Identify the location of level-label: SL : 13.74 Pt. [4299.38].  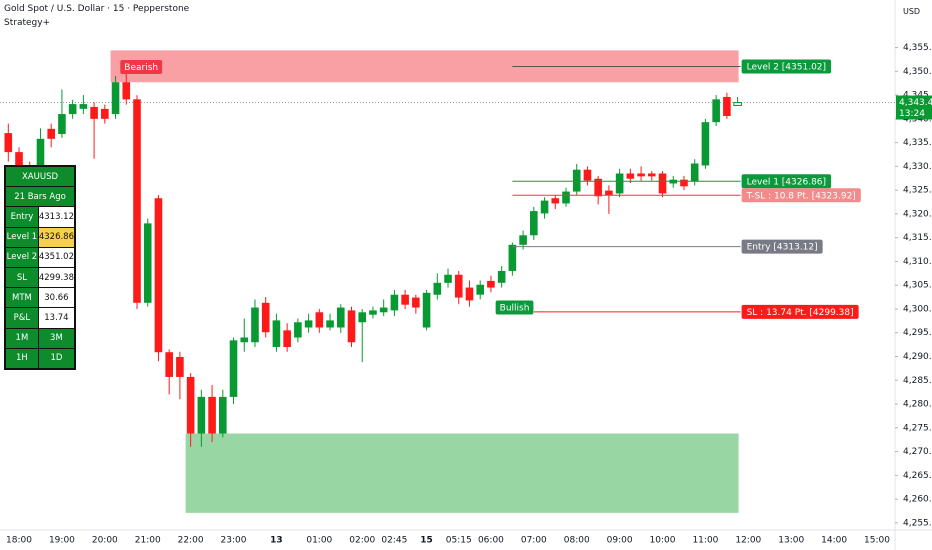
(800, 311).